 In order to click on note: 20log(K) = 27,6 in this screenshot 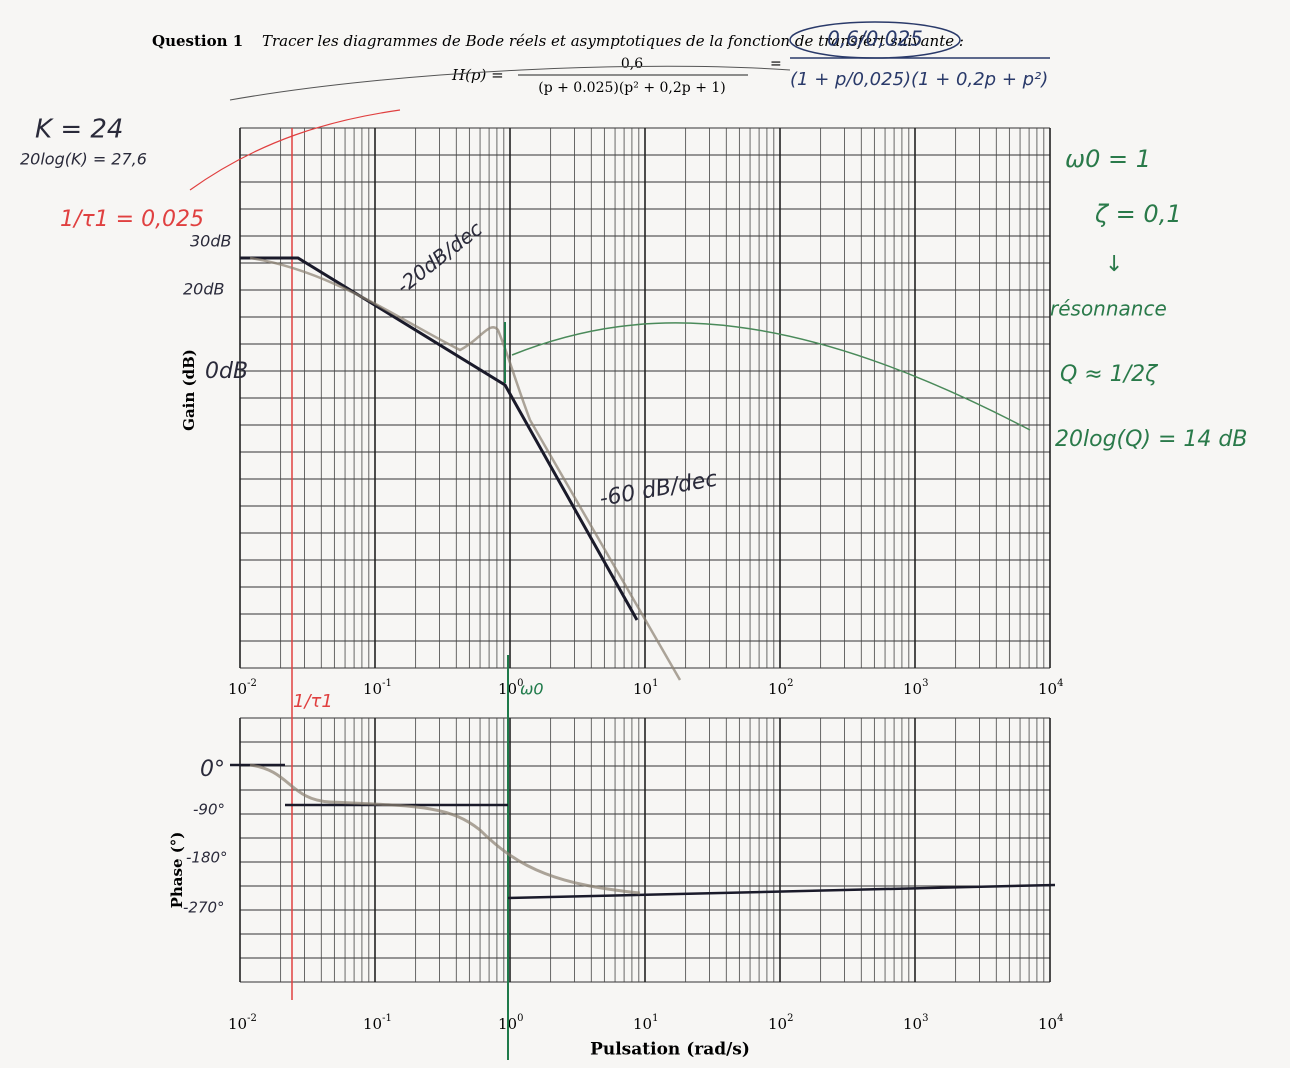, I will do `click(83, 159)`.